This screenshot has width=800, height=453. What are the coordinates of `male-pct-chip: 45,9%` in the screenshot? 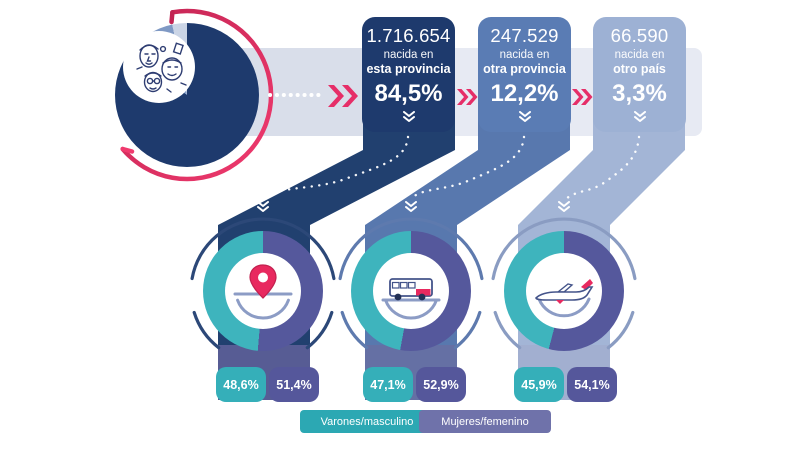 It's located at (539, 384).